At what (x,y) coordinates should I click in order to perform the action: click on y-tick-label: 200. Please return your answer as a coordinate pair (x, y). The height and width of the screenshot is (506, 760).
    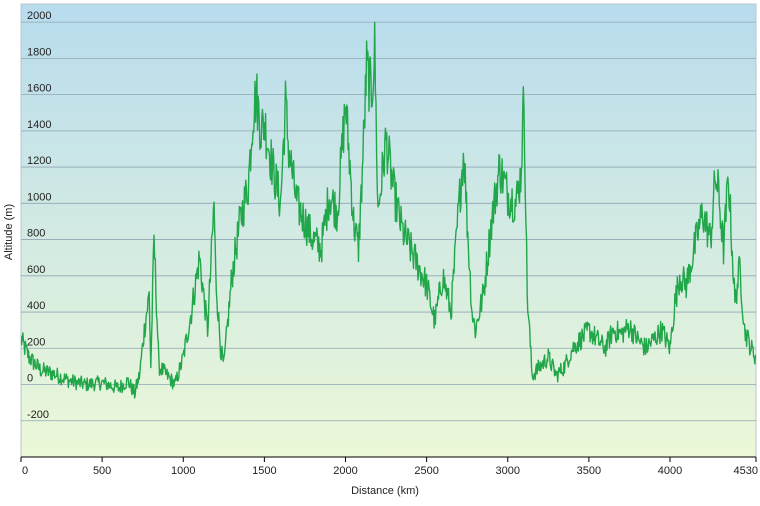
    Looking at the image, I should click on (36, 342).